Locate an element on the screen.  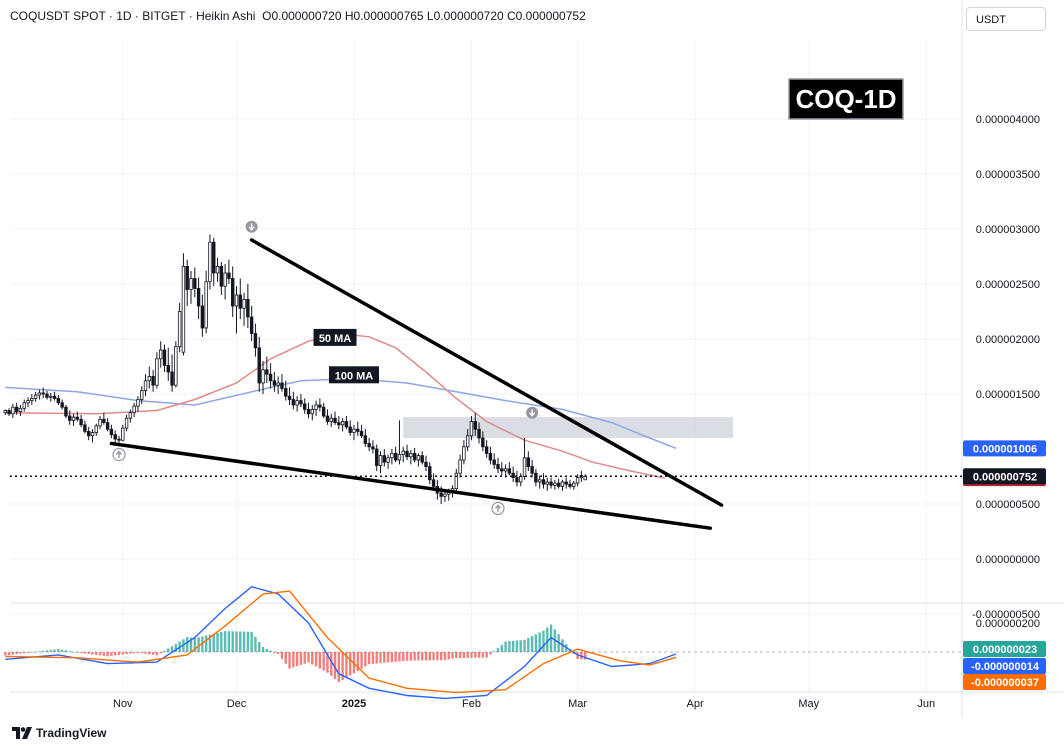
price-tick-label: 0.000004000 is located at coordinates (1008, 120).